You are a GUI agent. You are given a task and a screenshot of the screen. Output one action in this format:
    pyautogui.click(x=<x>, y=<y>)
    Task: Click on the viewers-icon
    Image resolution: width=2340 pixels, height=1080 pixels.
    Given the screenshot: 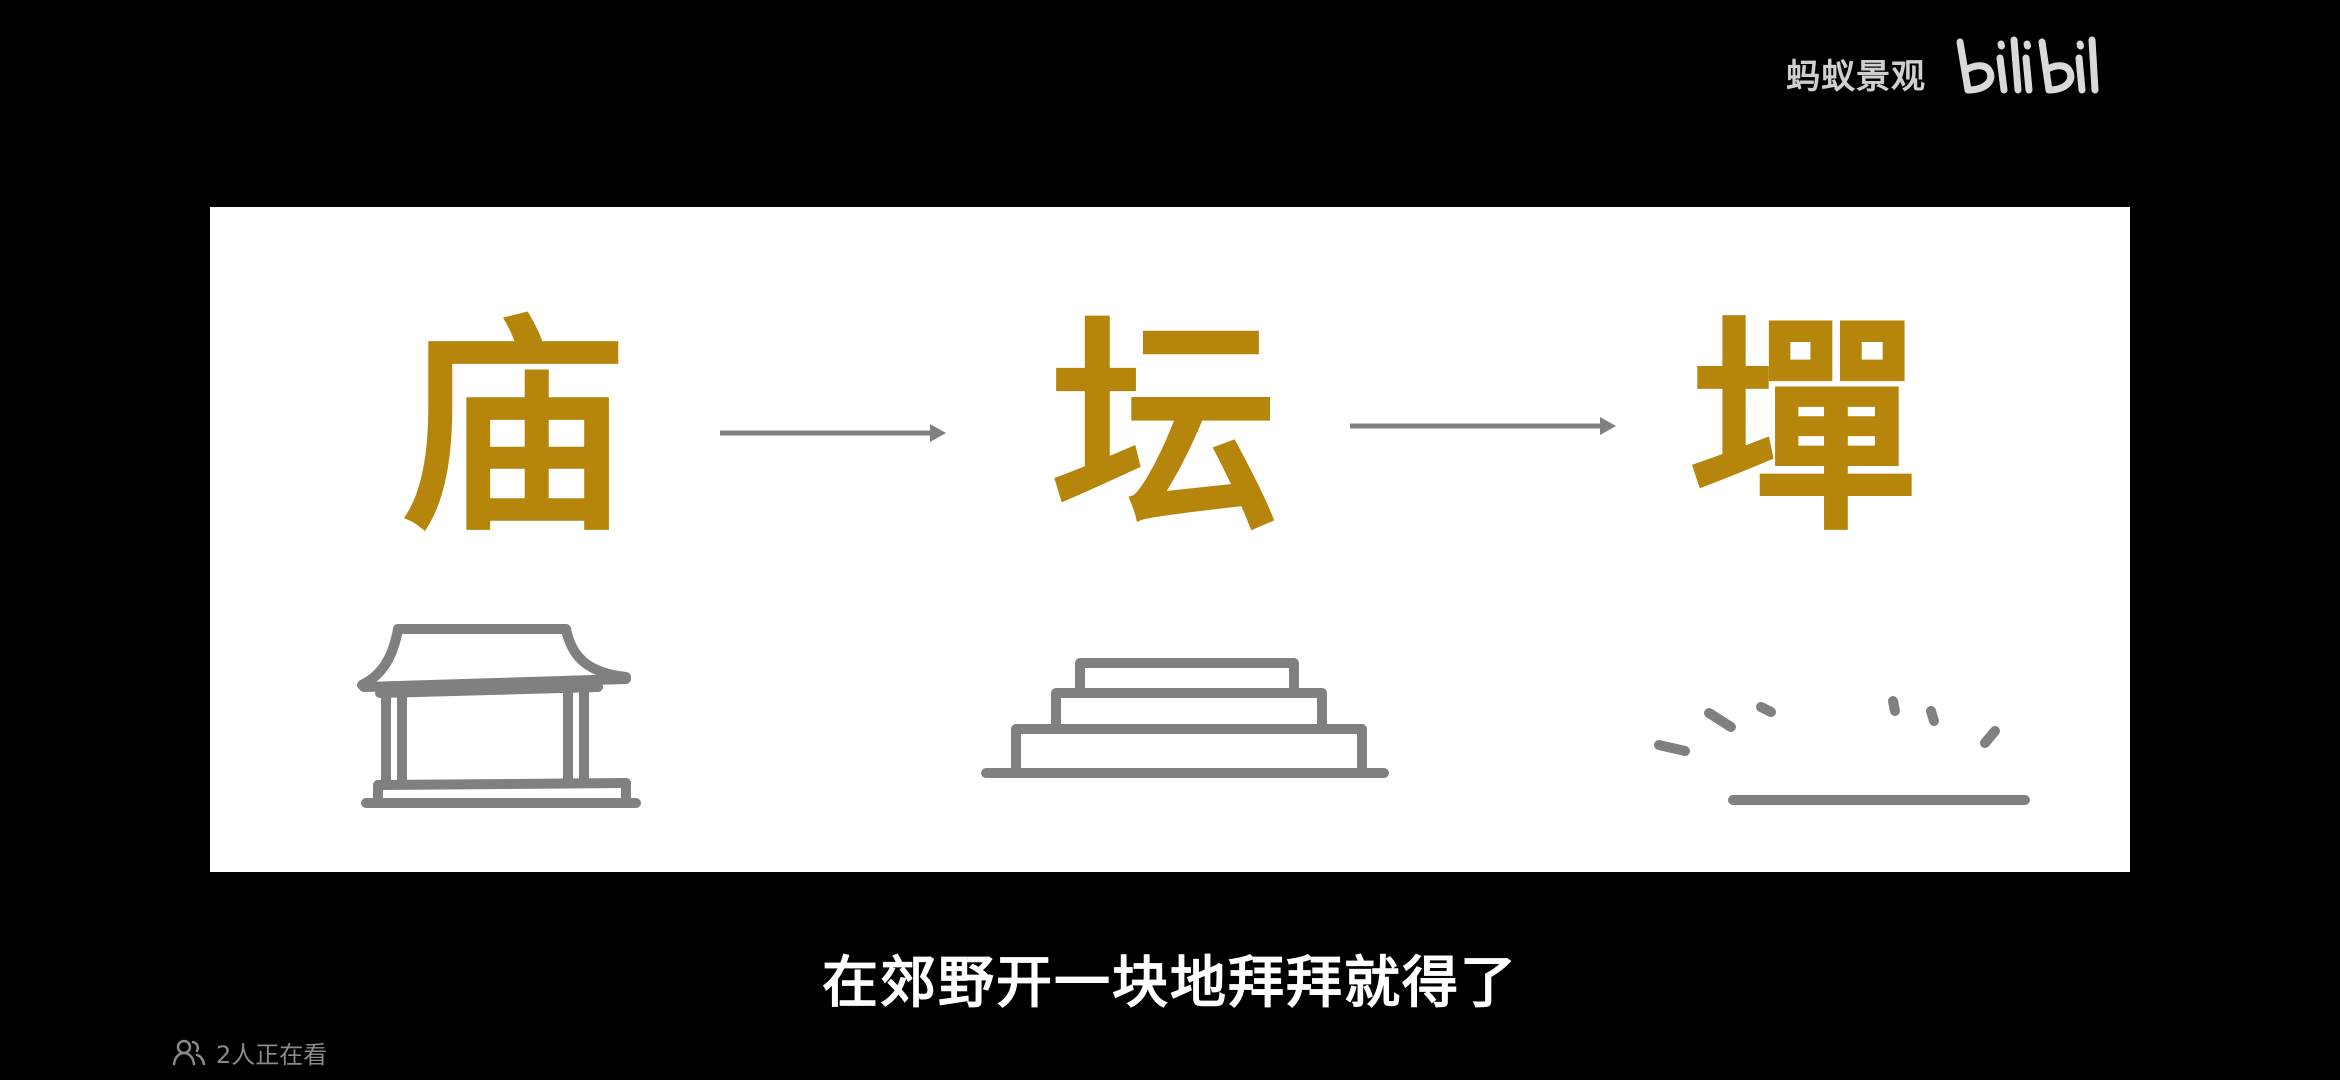 What is the action you would take?
    pyautogui.click(x=189, y=1052)
    